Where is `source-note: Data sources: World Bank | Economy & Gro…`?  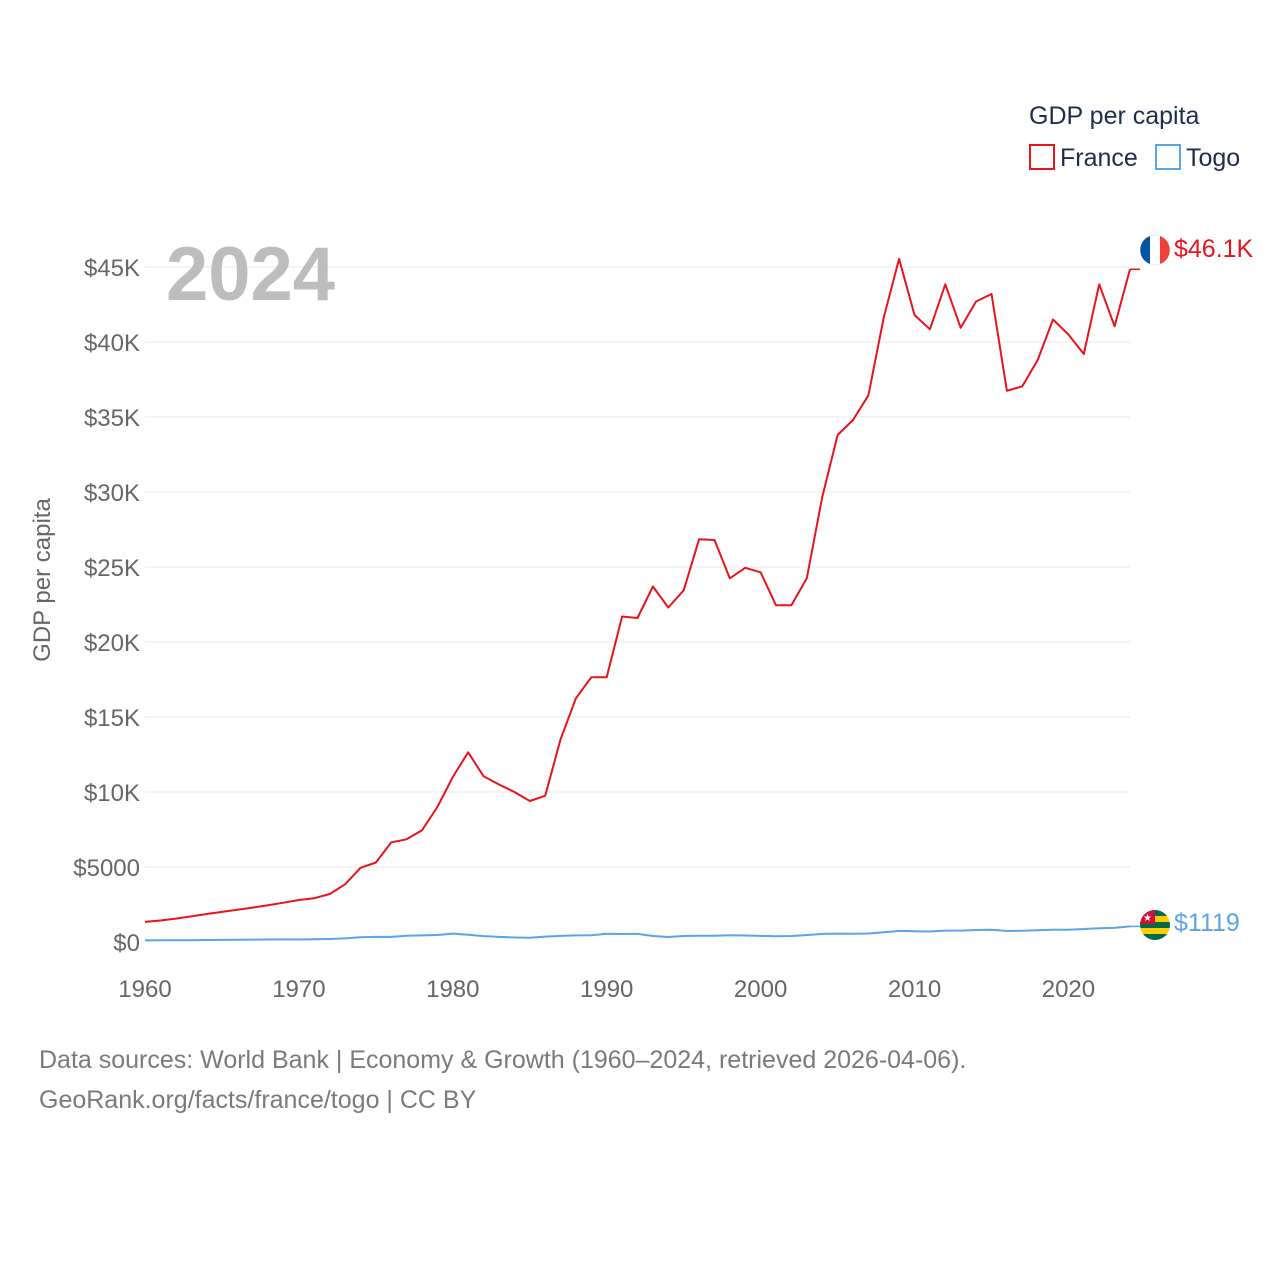 source-note: Data sources: World Bank | Economy & Gro… is located at coordinates (502, 1080).